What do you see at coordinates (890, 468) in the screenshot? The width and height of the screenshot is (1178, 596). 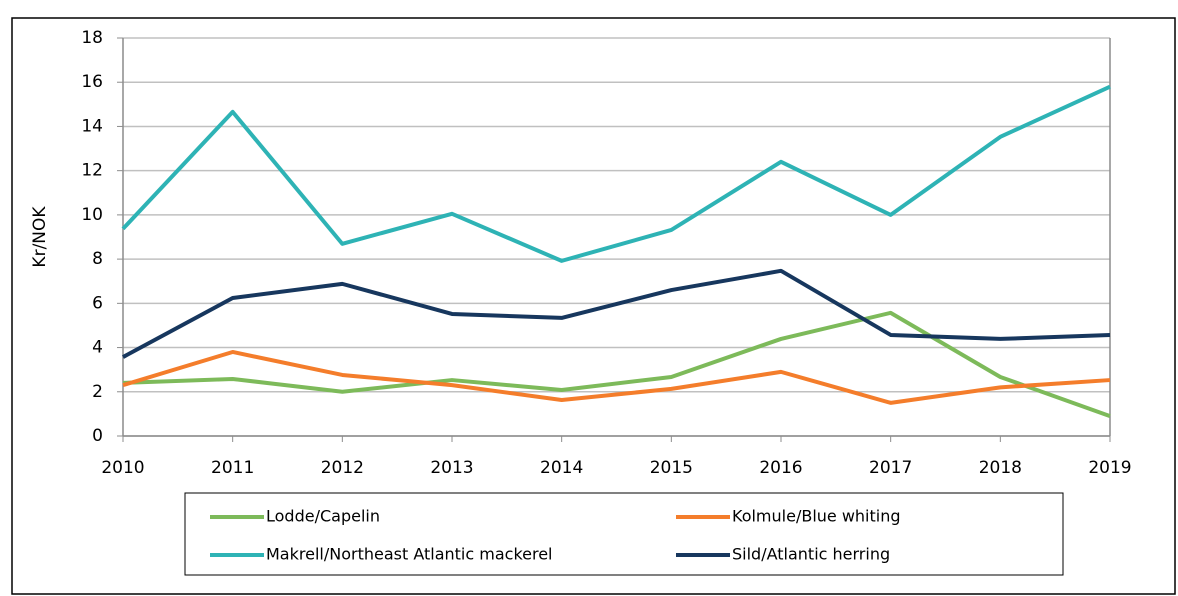 I see `x-tick-label: 2017` at bounding box center [890, 468].